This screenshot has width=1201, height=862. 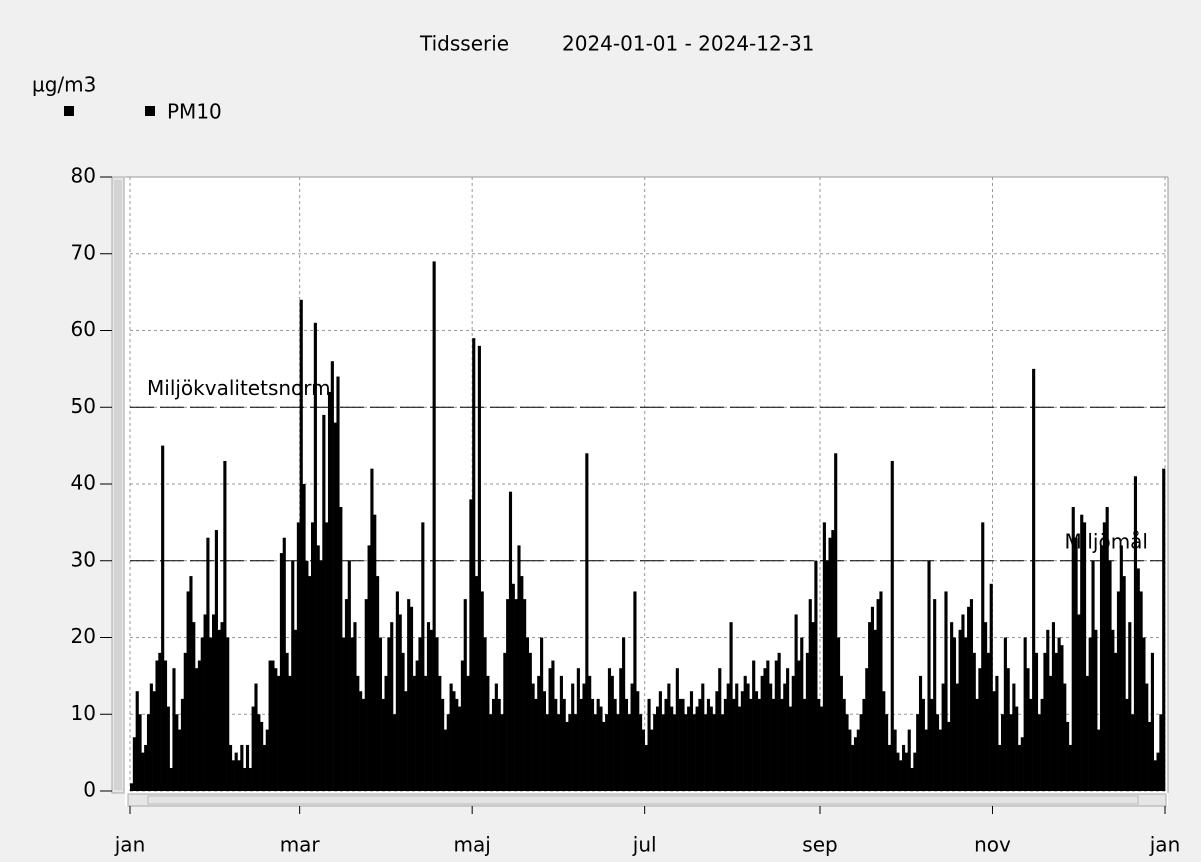 What do you see at coordinates (150, 111) in the screenshot?
I see `legend-marker` at bounding box center [150, 111].